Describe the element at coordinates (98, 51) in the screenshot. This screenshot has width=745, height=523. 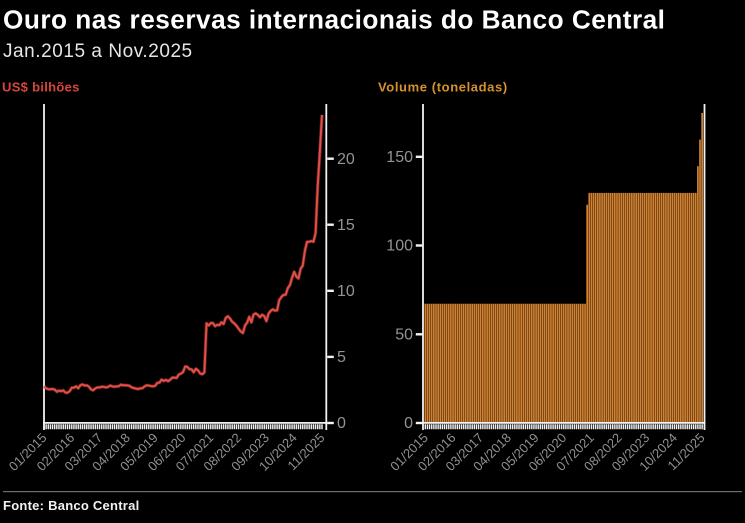
I see `svg-text: Jan.2015 a Nov.2025` at that location.